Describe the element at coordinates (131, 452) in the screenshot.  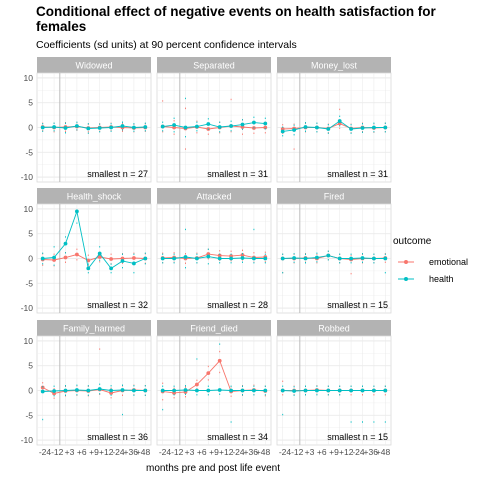
I see `x-tick-label: +36` at that location.